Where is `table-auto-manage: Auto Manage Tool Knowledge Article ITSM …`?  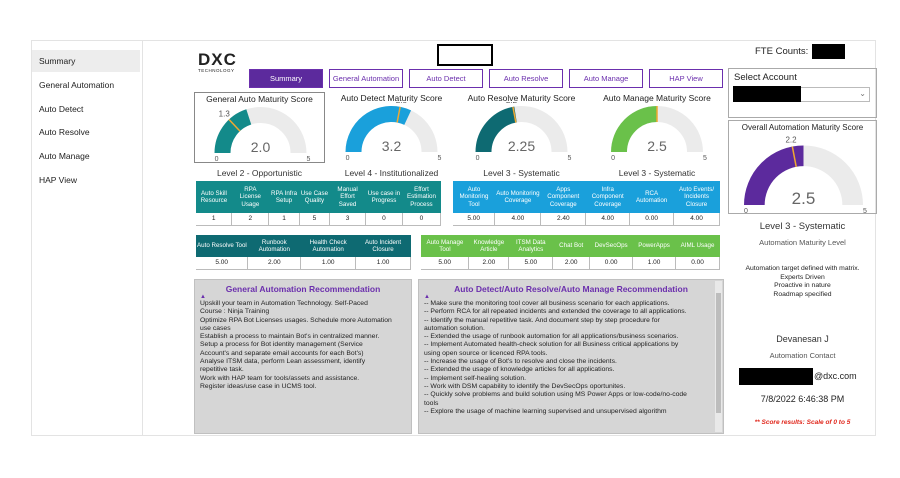
table-auto-manage: Auto Manage Tool Knowledge Article ITSM … is located at coordinates (570, 252).